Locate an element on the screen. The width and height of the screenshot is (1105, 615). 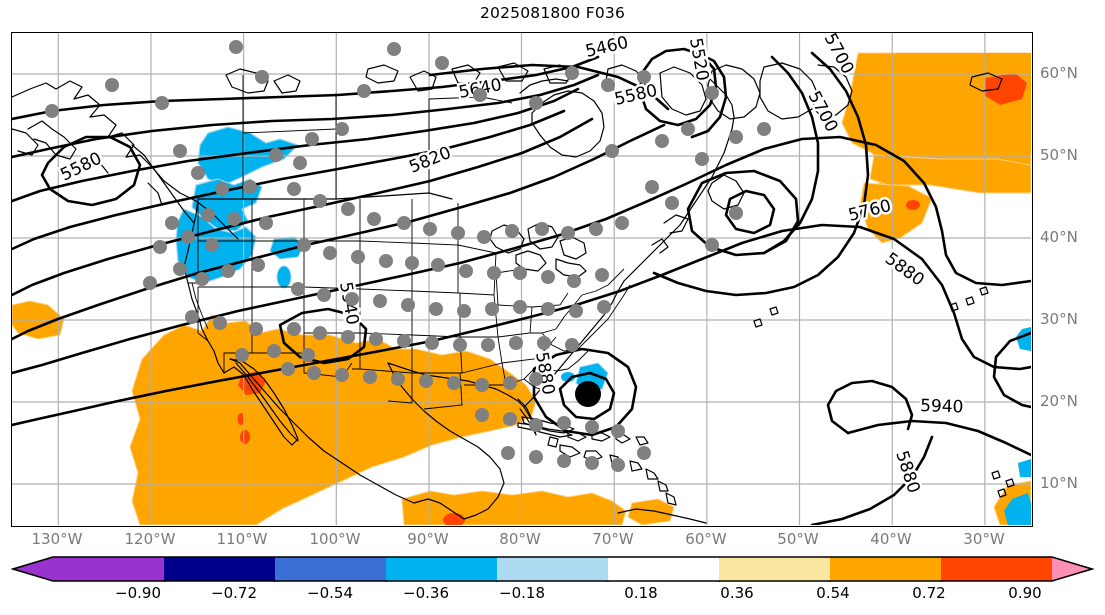
xtick-label: 120°W is located at coordinates (150, 539).